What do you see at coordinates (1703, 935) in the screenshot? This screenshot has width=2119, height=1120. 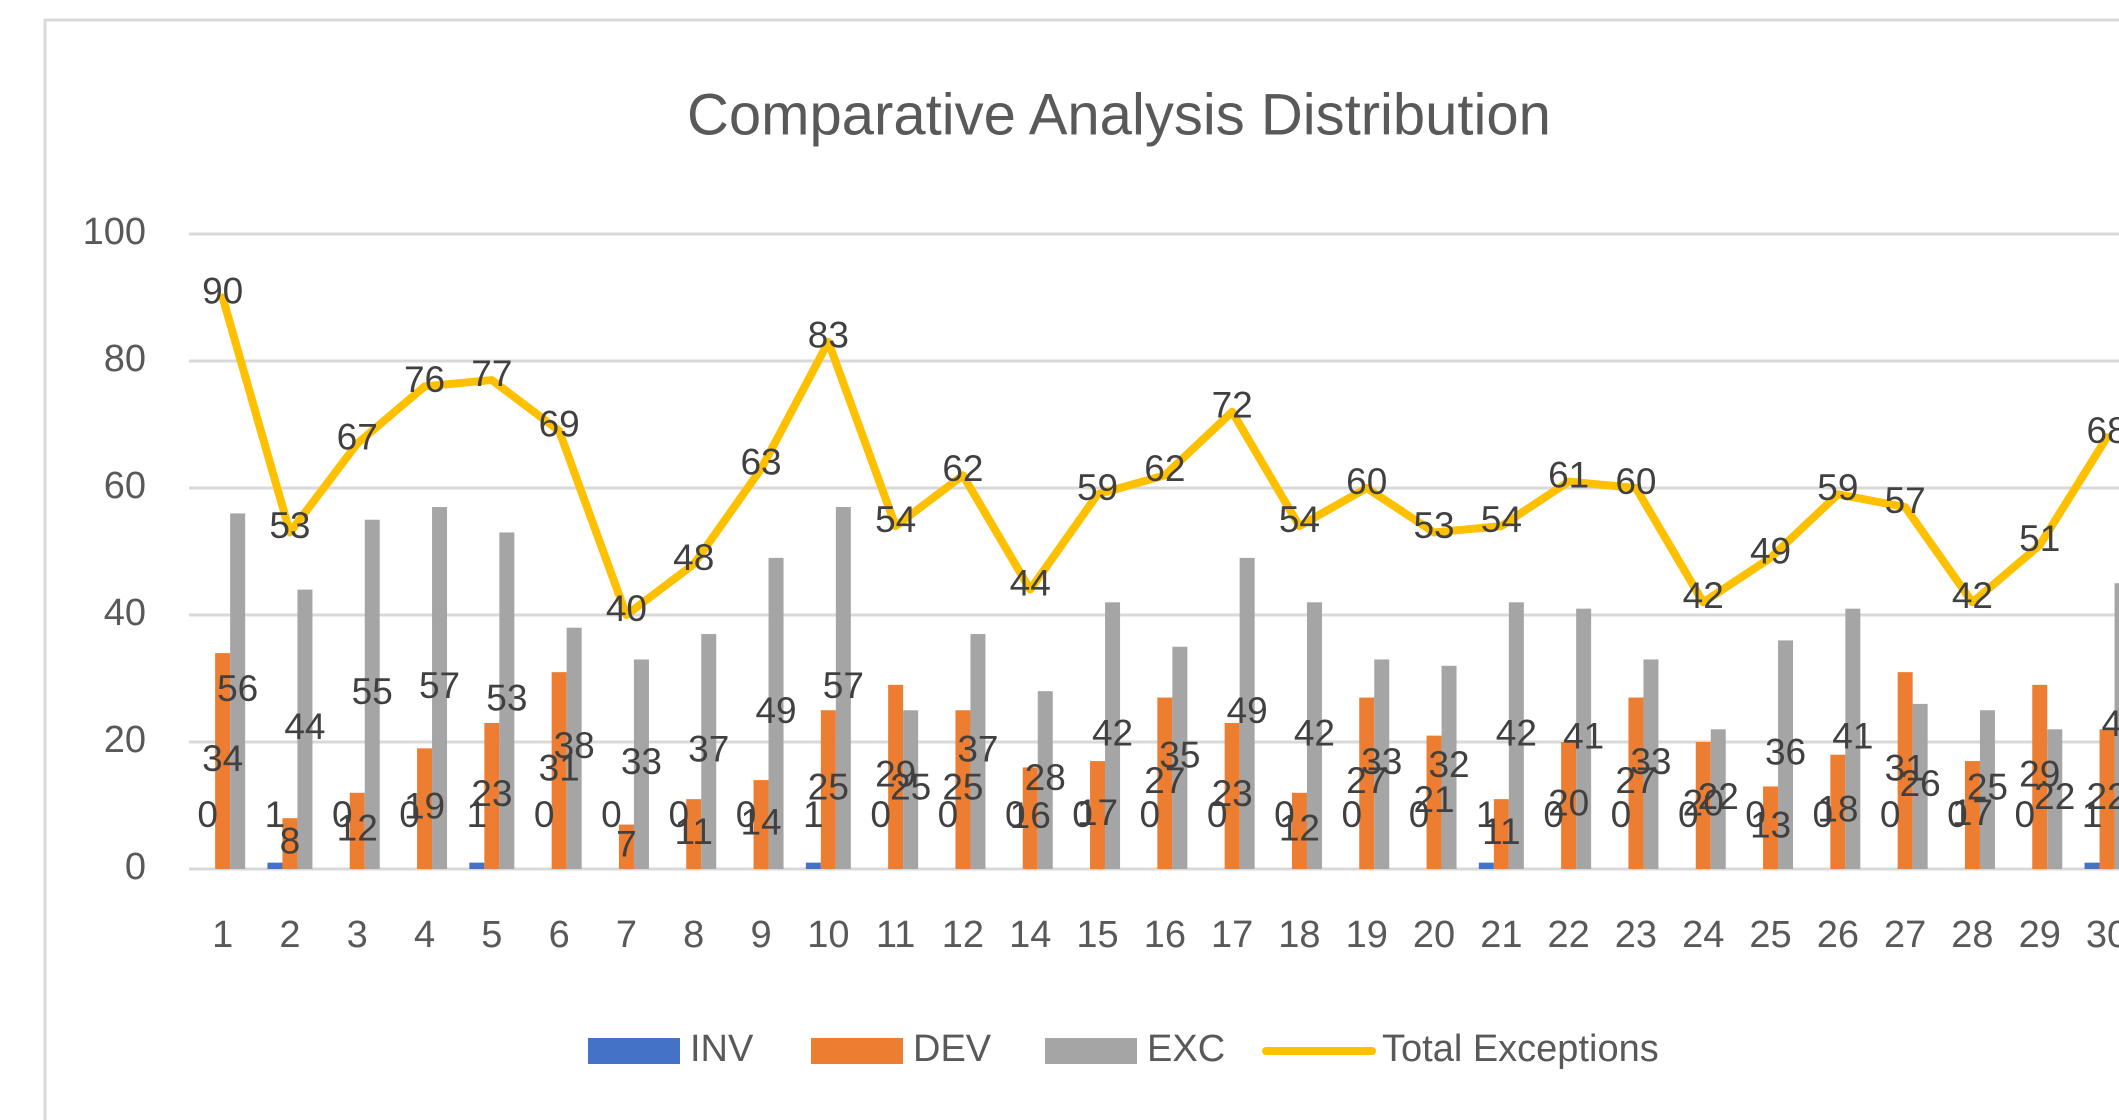 I see `x-tick-label: 24` at bounding box center [1703, 935].